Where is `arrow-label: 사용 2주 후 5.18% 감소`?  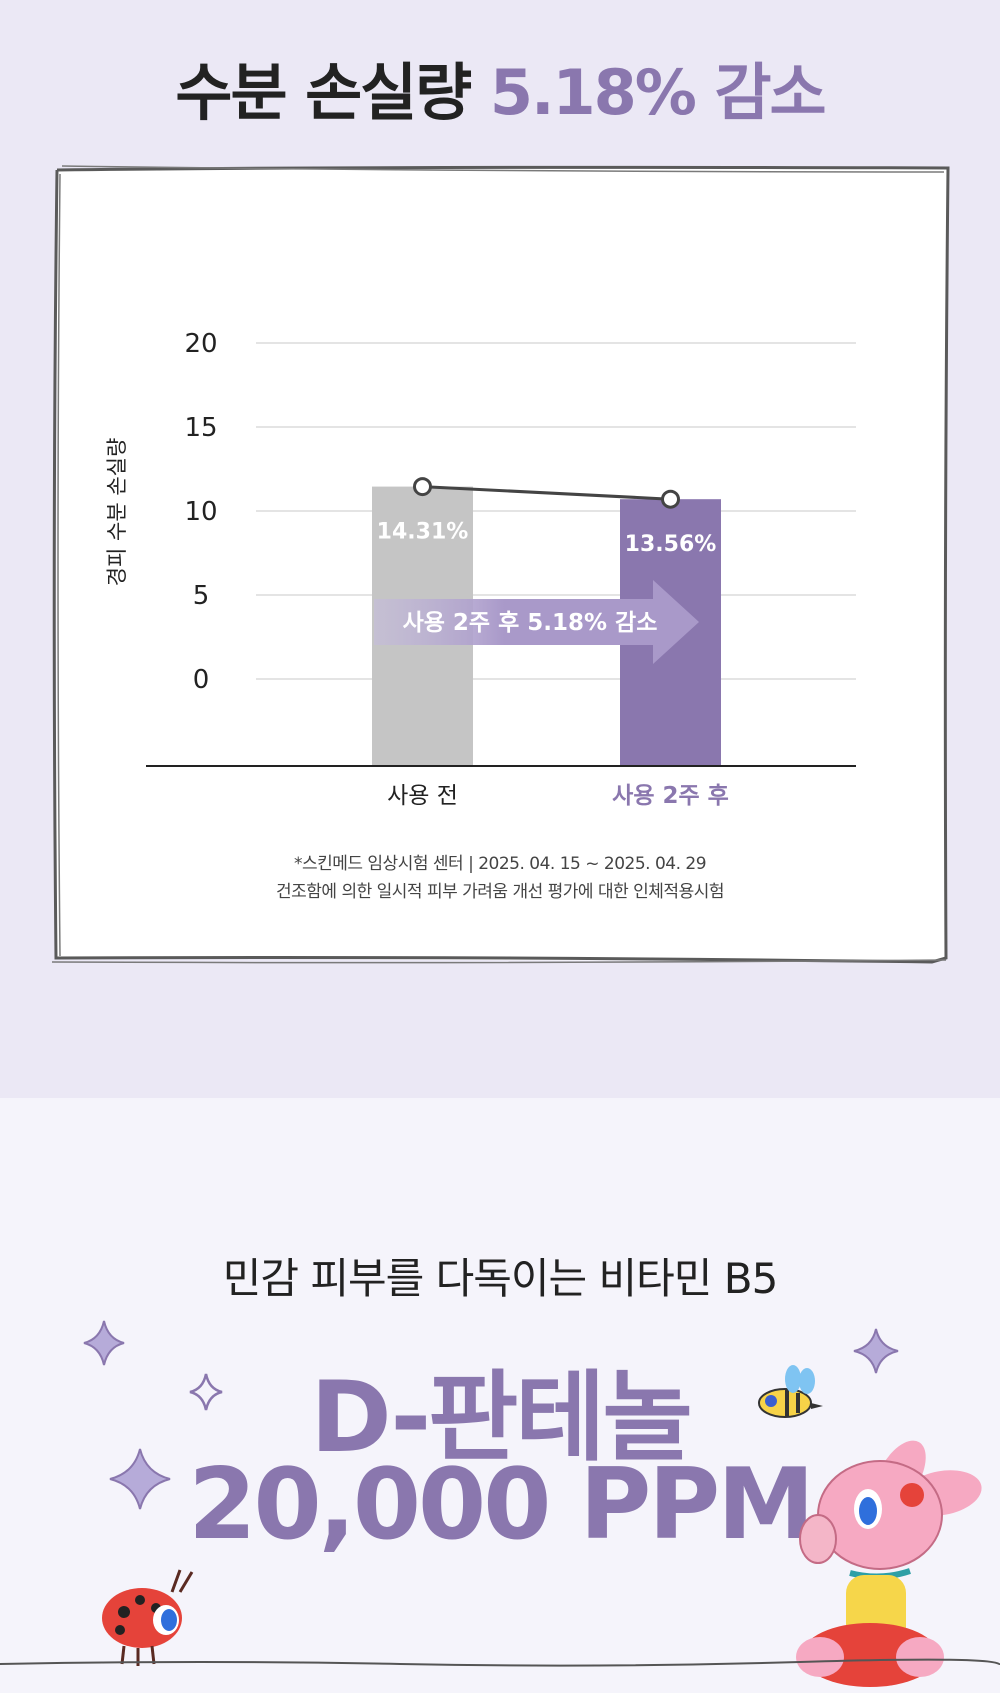
arrow-label: 사용 2주 후 5.18% 감소 is located at coordinates (530, 623).